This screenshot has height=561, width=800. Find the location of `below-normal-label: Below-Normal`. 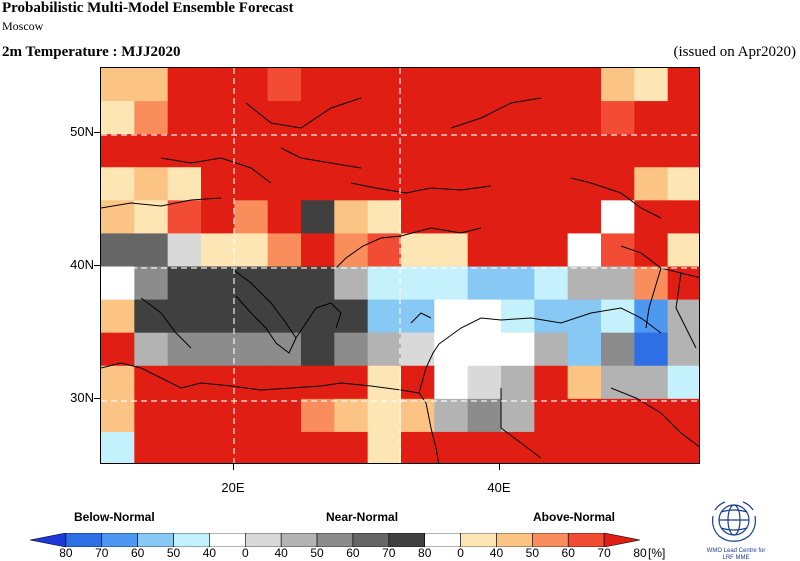

below-normal-label: Below-Normal is located at coordinates (114, 517).